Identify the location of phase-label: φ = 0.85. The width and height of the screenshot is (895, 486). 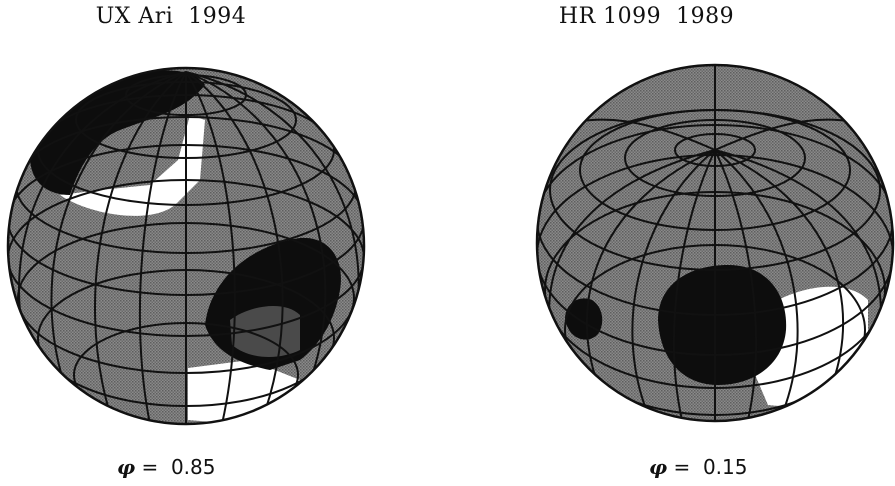
(166, 467).